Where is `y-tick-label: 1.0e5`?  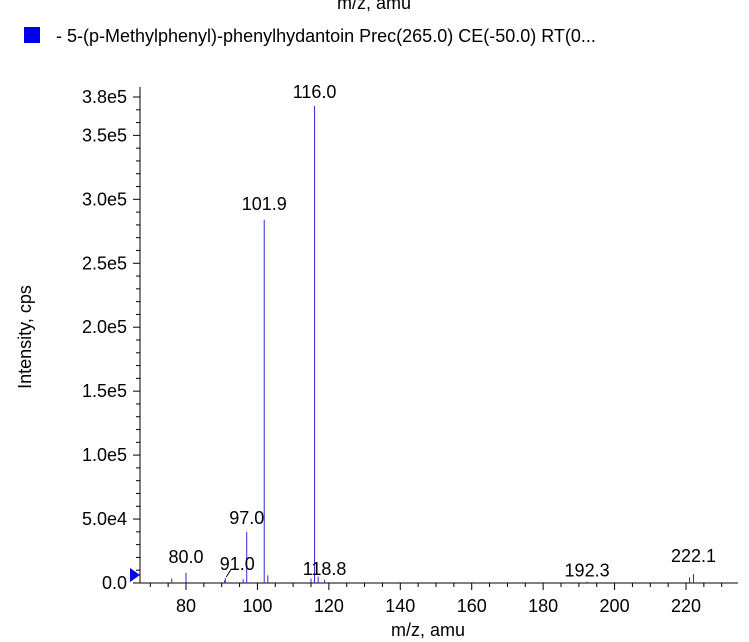
y-tick-label: 1.0e5 is located at coordinates (104, 455).